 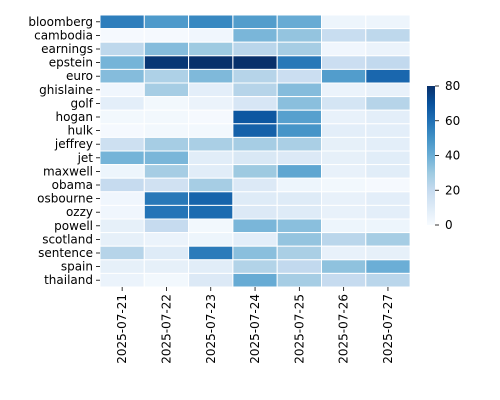 What do you see at coordinates (71, 63) in the screenshot?
I see `row-label: epstein` at bounding box center [71, 63].